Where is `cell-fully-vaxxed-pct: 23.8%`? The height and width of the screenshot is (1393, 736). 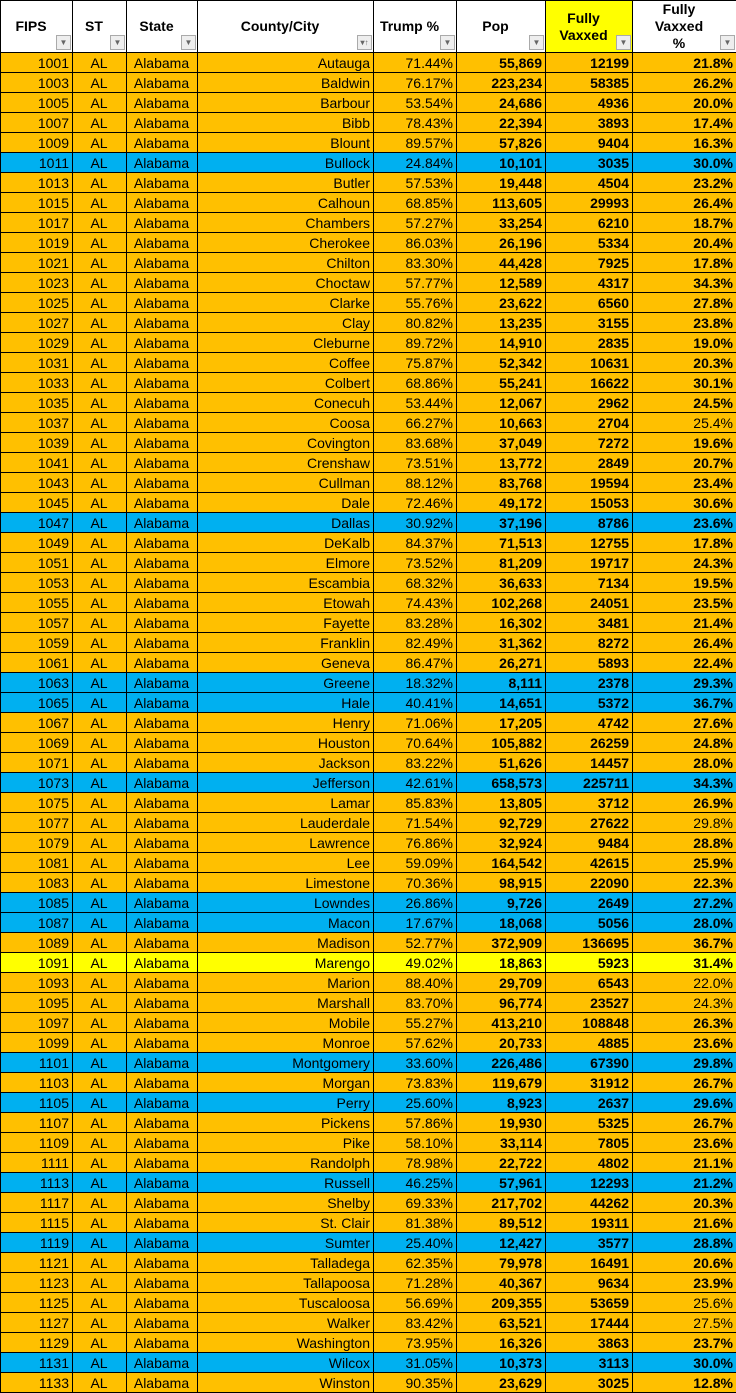
cell-fully-vaxxed-pct: 23.8% is located at coordinates (684, 323).